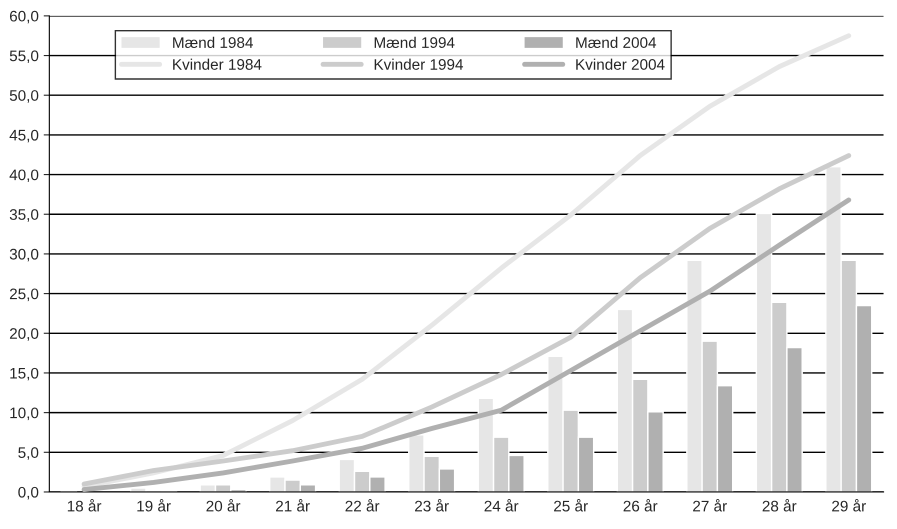 This screenshot has height=529, width=897. What do you see at coordinates (28, 453) in the screenshot?
I see `y-tick-label: 5,0` at bounding box center [28, 453].